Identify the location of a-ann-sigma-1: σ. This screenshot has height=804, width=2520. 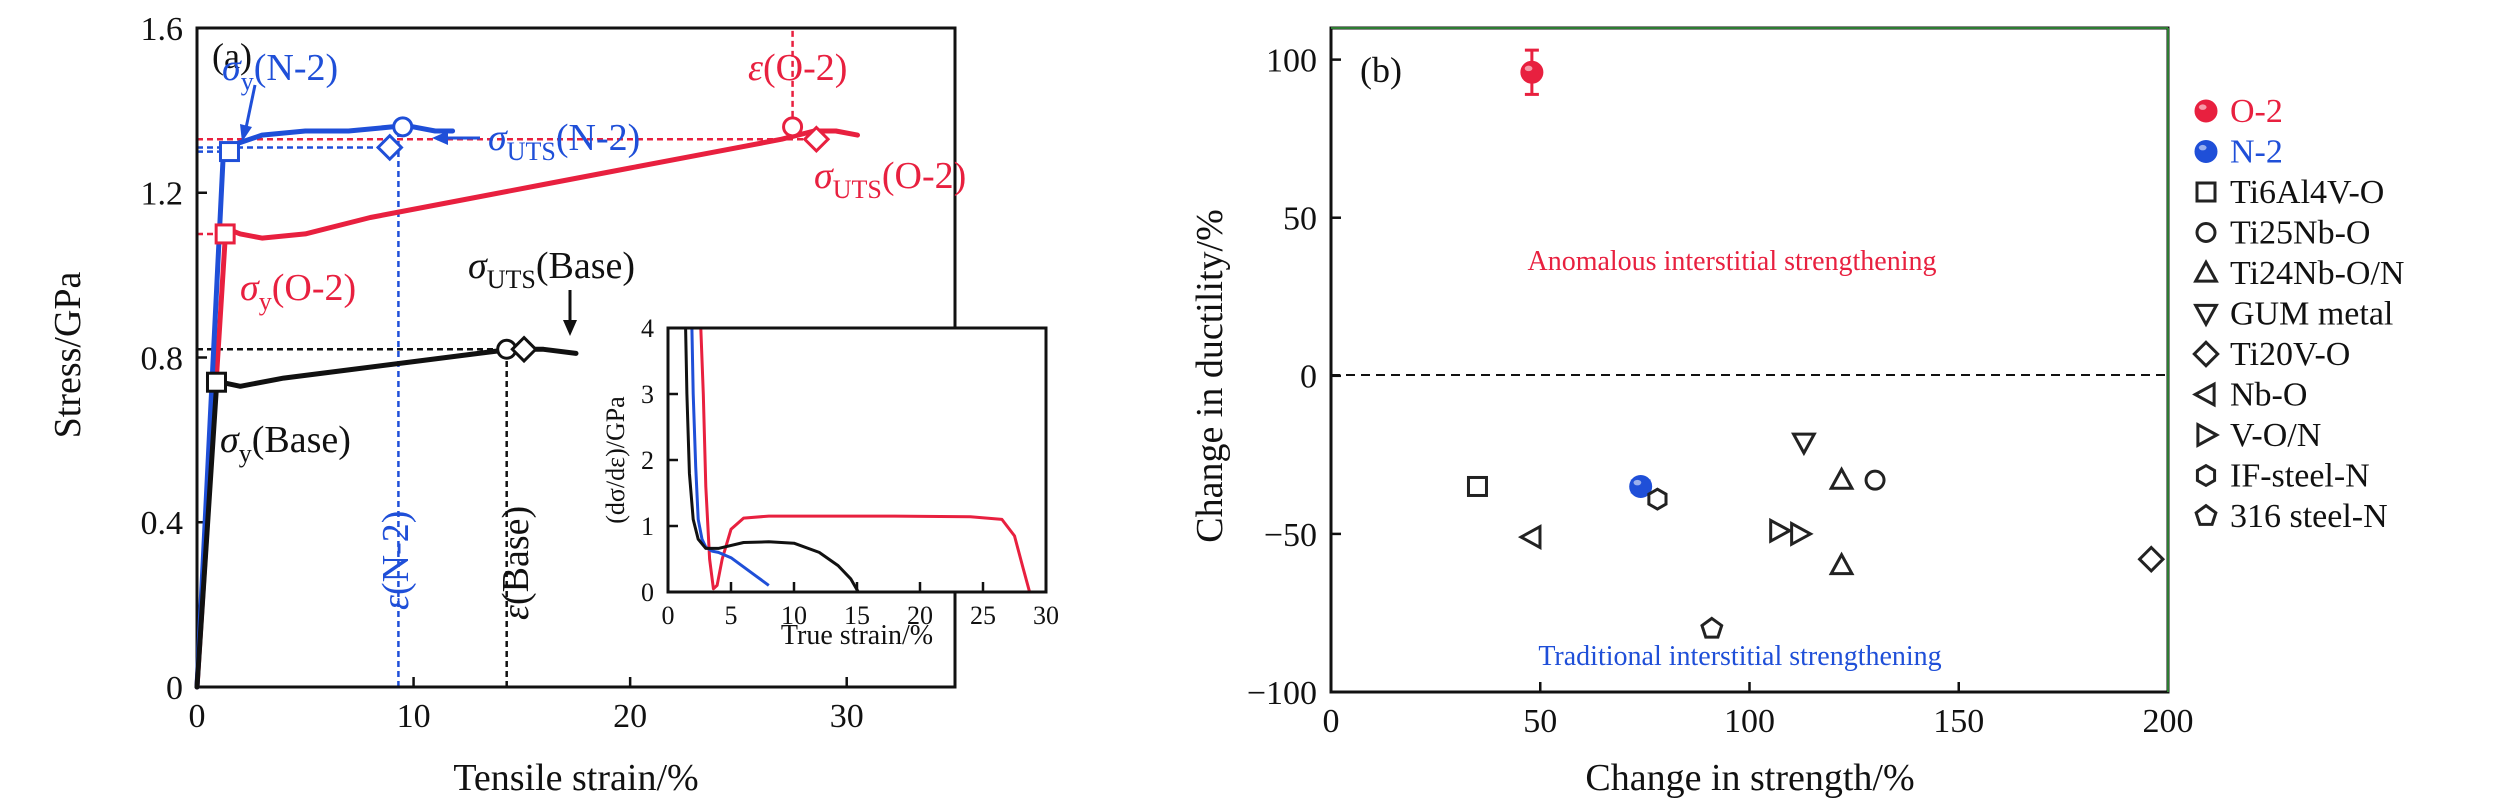
(232, 68).